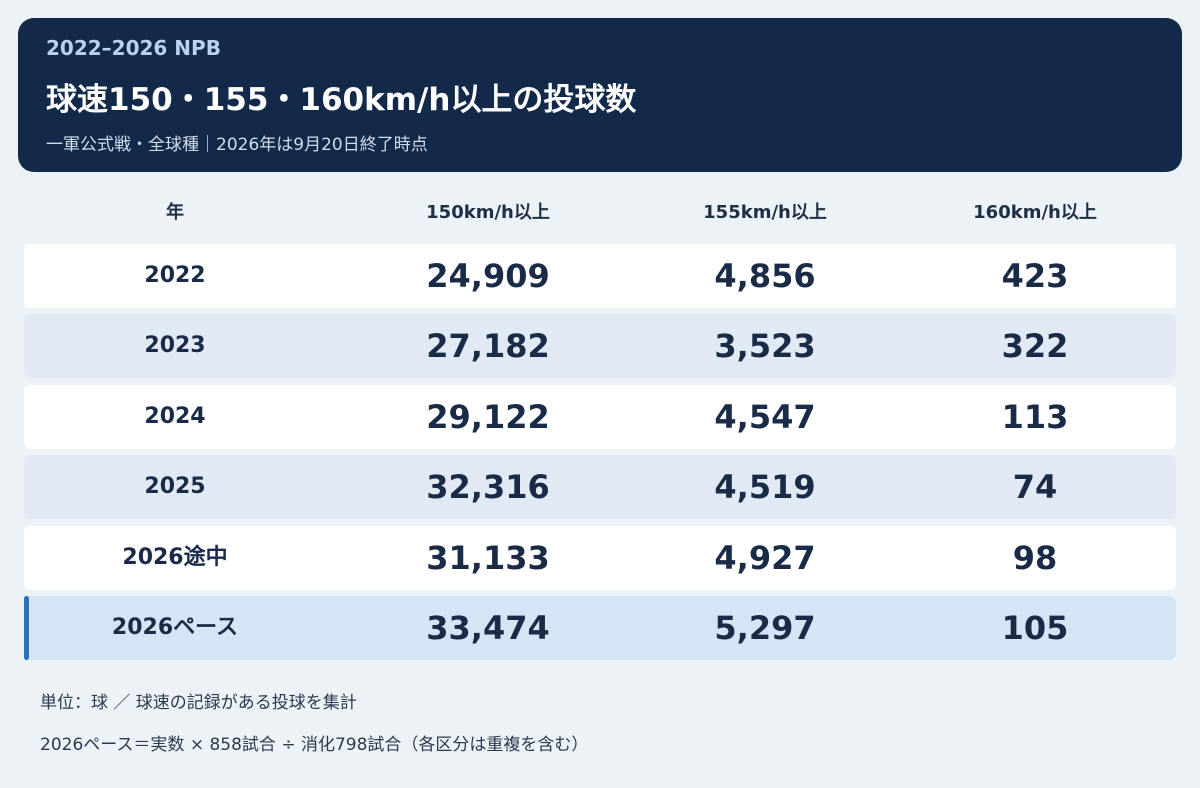  What do you see at coordinates (175, 557) in the screenshot?
I see `year-cell: 2026途中` at bounding box center [175, 557].